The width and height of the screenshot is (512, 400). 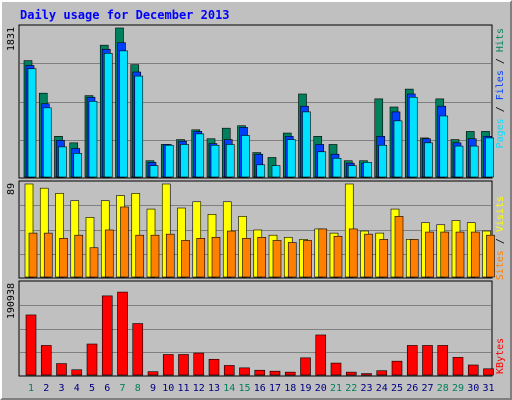 What do you see at coordinates (488, 388) in the screenshot?
I see `day-label: 31` at bounding box center [488, 388].